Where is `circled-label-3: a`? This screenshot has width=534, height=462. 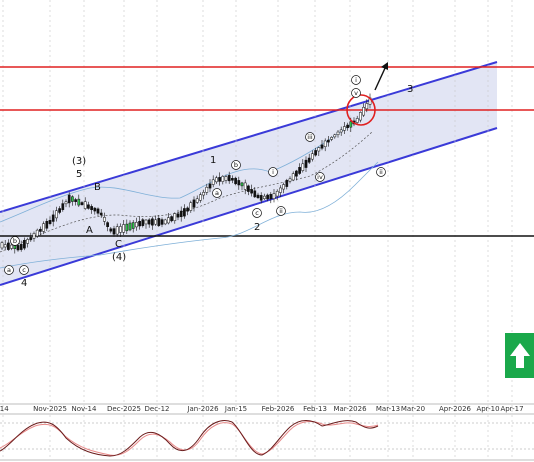
circled-label-3: a is located at coordinates (217, 193).